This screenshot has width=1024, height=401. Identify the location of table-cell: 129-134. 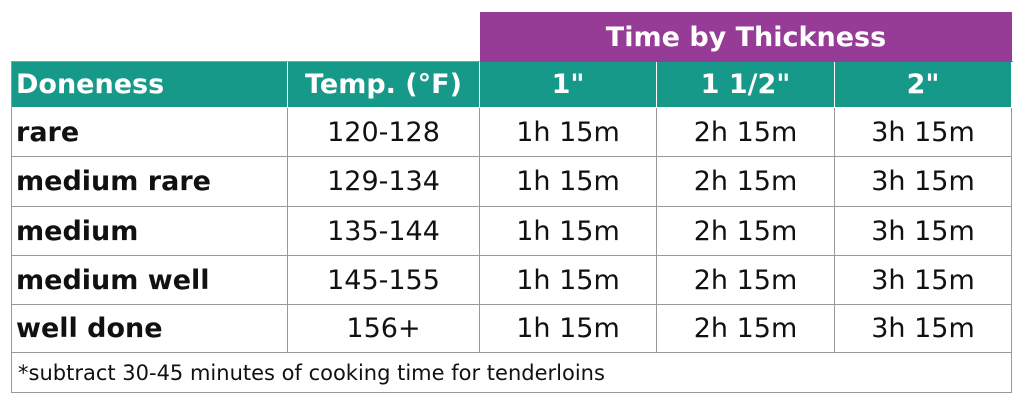
(384, 182).